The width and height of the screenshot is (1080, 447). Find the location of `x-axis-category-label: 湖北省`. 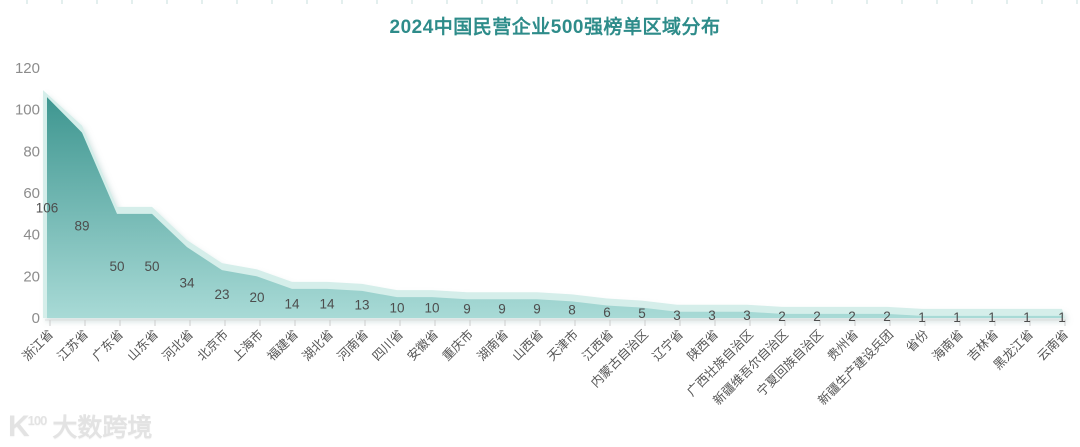

x-axis-category-label: 湖北省 is located at coordinates (317, 345).